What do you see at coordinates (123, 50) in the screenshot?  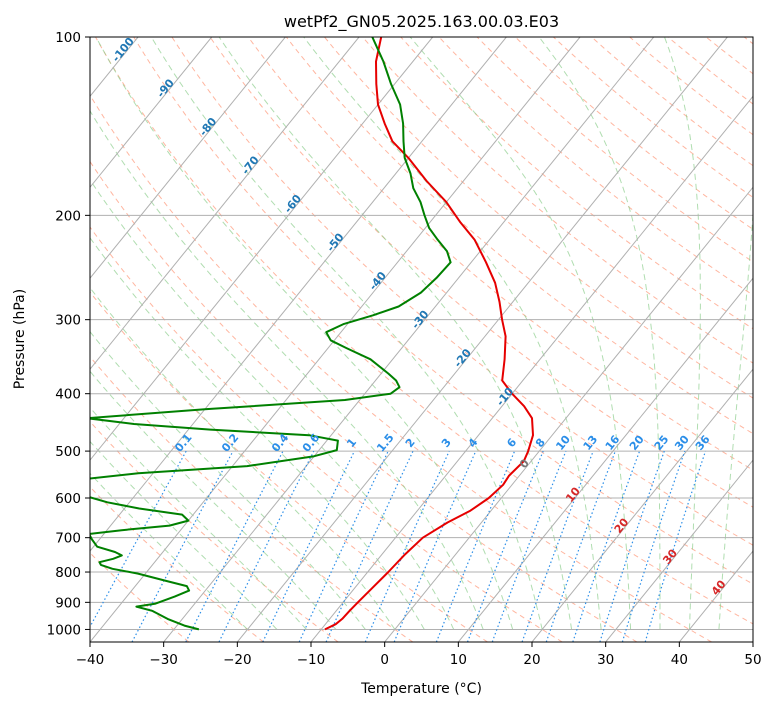 I see `isotherm-label: -100` at bounding box center [123, 50].